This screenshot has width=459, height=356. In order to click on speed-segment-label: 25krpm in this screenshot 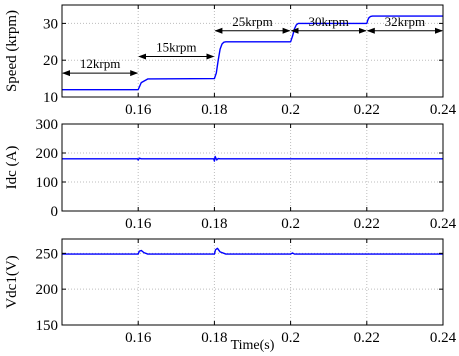, I will do `click(252, 21)`.